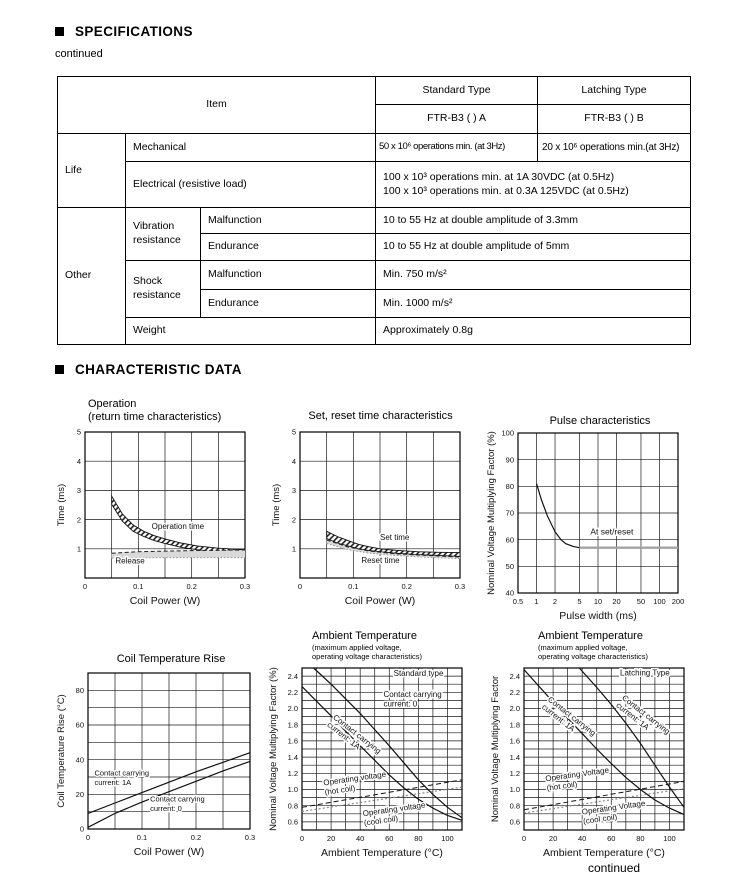  What do you see at coordinates (191, 586) in the screenshot?
I see `x-tick-label: 0.2` at bounding box center [191, 586].